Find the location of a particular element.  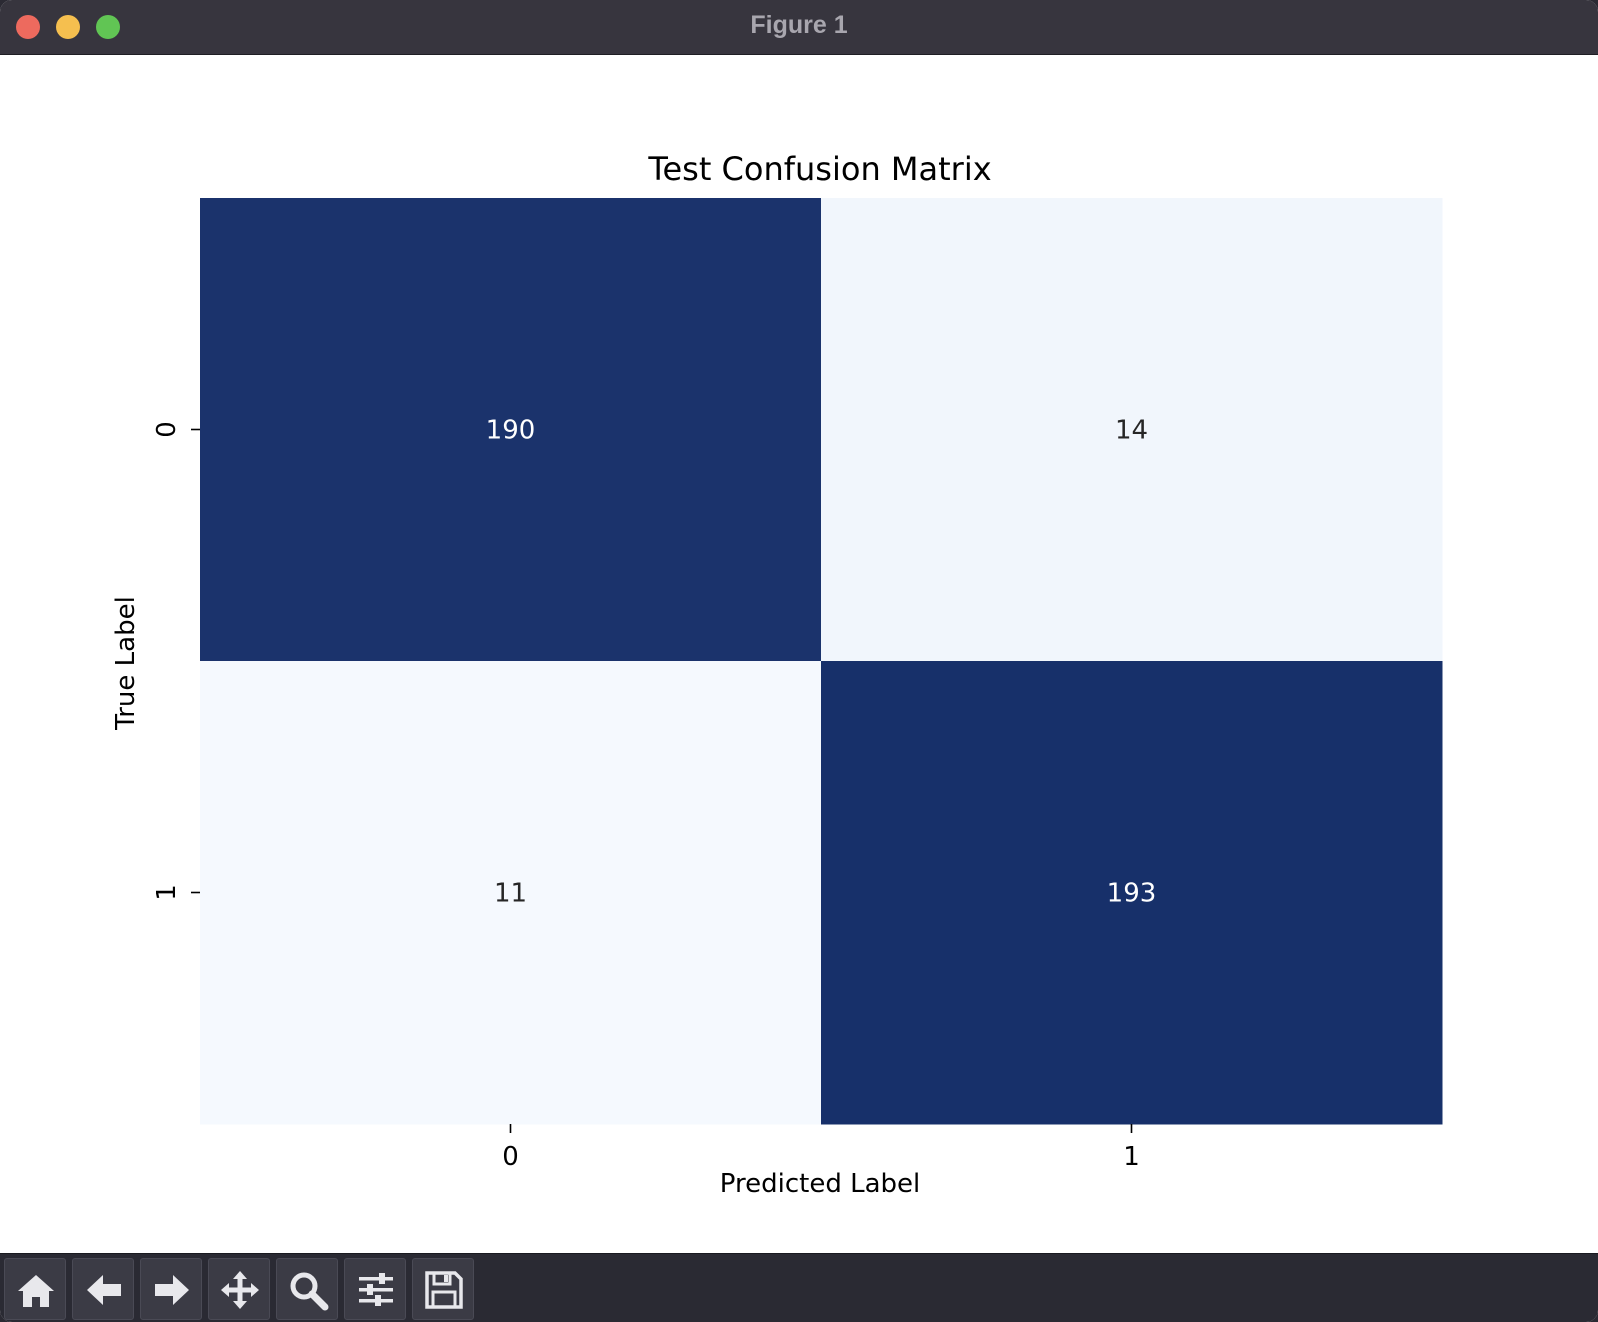

cell-value-label-0-1: 14 is located at coordinates (1131, 431).